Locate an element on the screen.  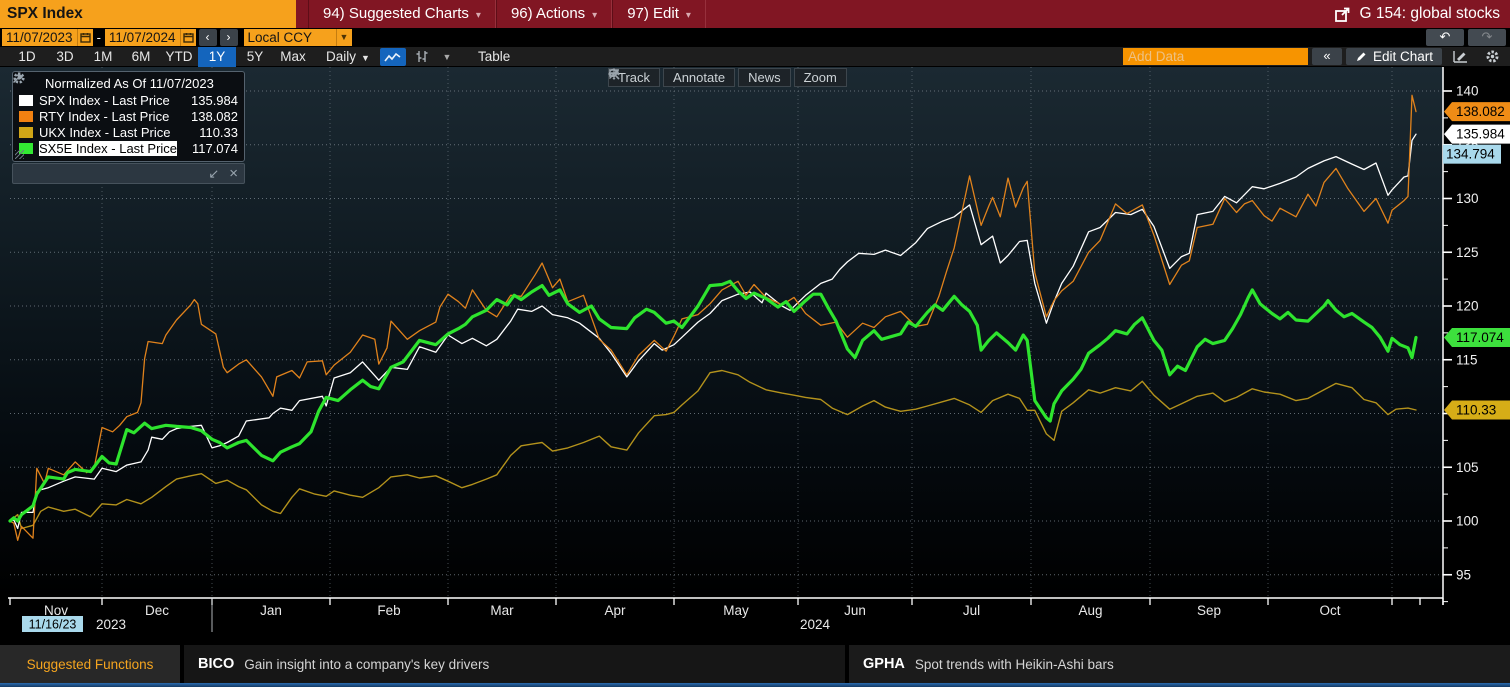
menu-suggested-charts: 94) Suggested Charts ▾ is located at coordinates (402, 14).